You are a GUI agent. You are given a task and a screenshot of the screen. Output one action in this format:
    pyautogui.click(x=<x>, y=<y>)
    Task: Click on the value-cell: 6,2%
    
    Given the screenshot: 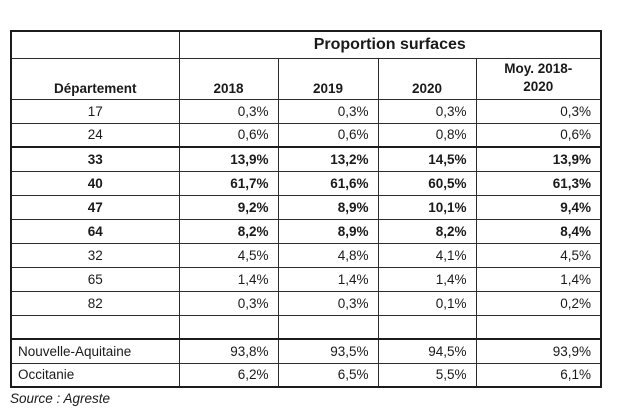 What is the action you would take?
    pyautogui.click(x=228, y=375)
    